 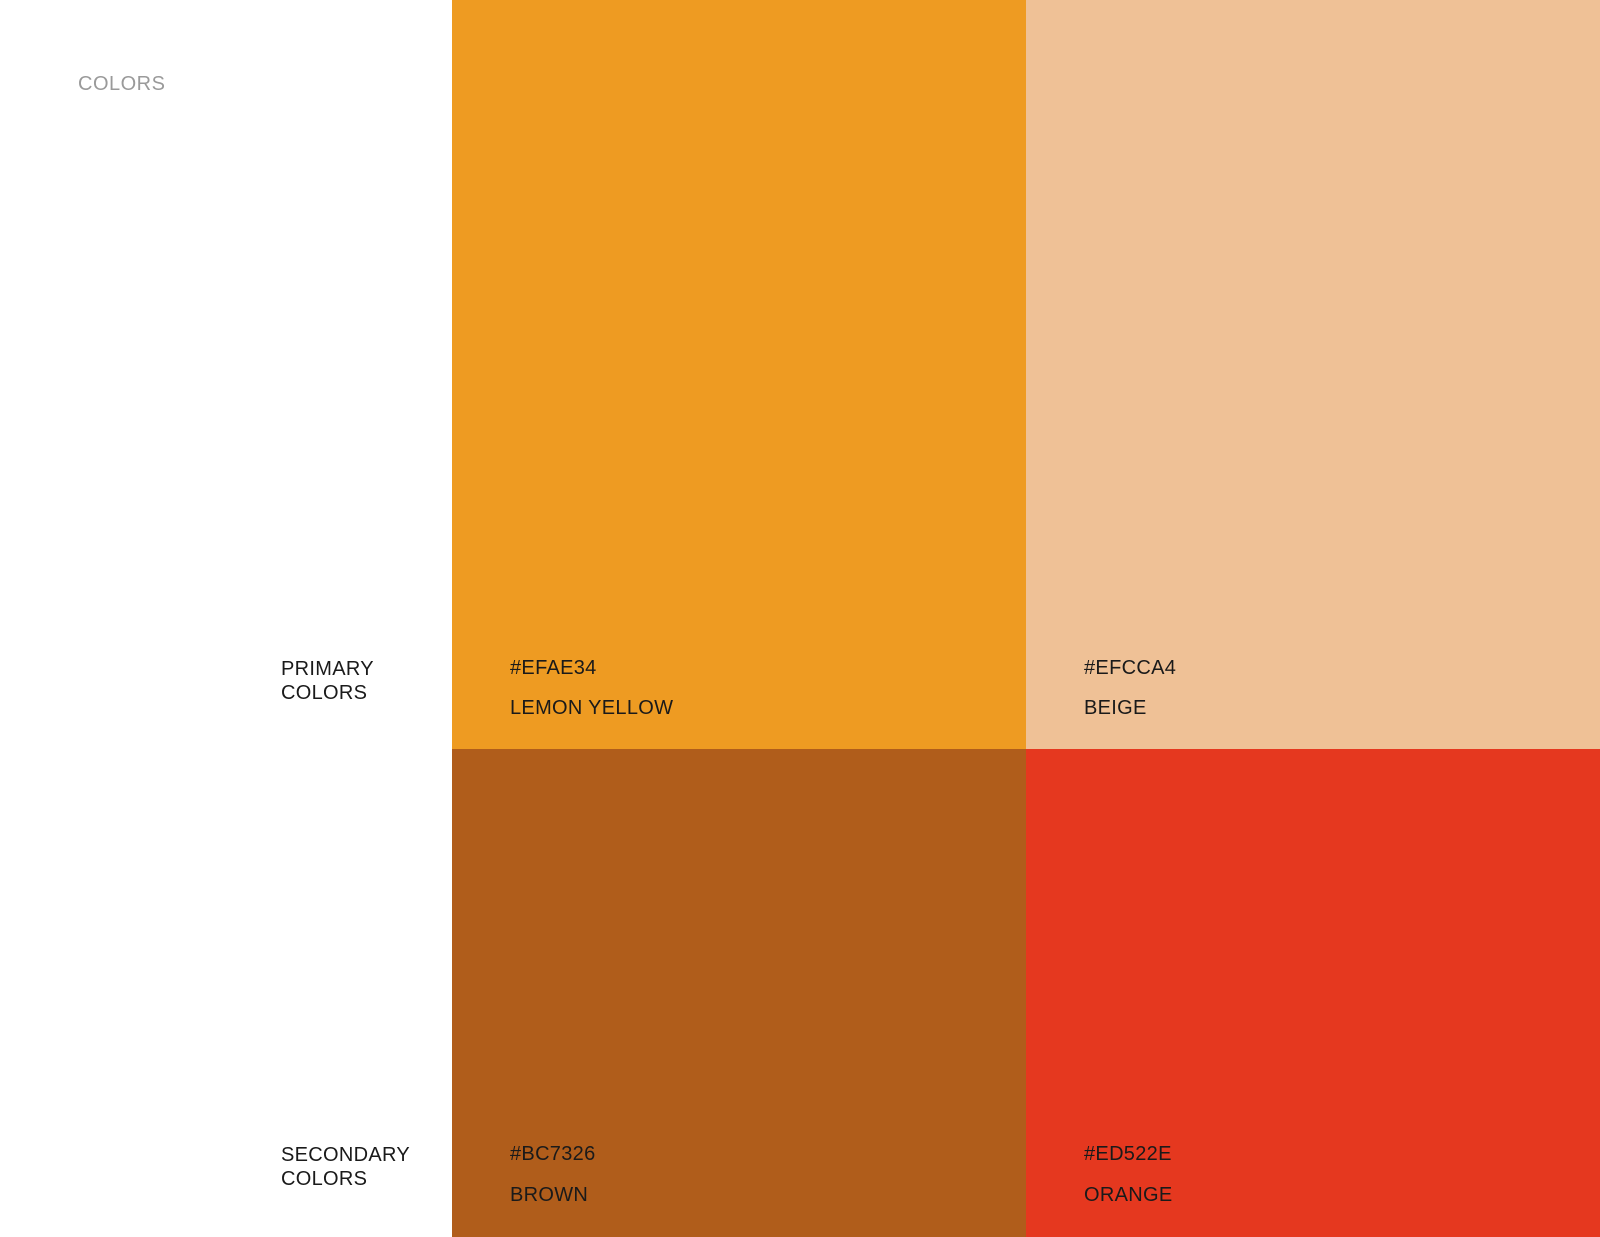 I want to click on swatch-color-name: BEIGE, so click(x=1115, y=708).